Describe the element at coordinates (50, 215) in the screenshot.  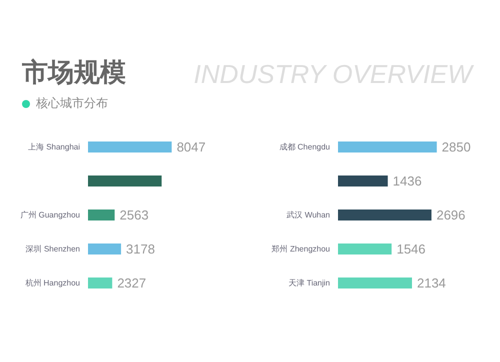
I see `y-tick-label: 广州 Guangzhou` at that location.